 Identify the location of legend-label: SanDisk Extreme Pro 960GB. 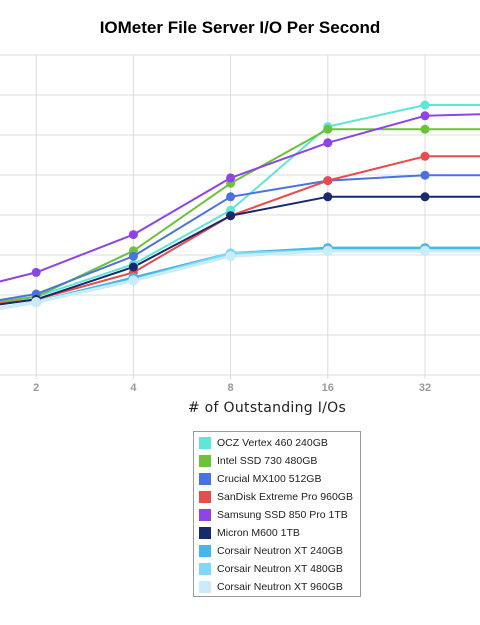
(285, 497).